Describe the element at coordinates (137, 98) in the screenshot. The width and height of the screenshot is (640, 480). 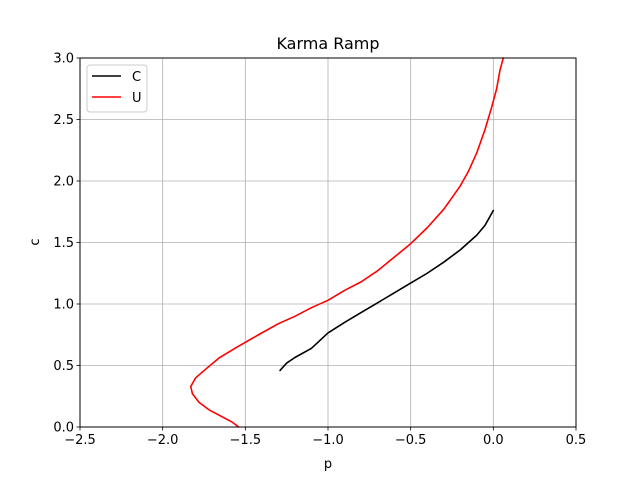
I see `legend-label-u: U` at that location.